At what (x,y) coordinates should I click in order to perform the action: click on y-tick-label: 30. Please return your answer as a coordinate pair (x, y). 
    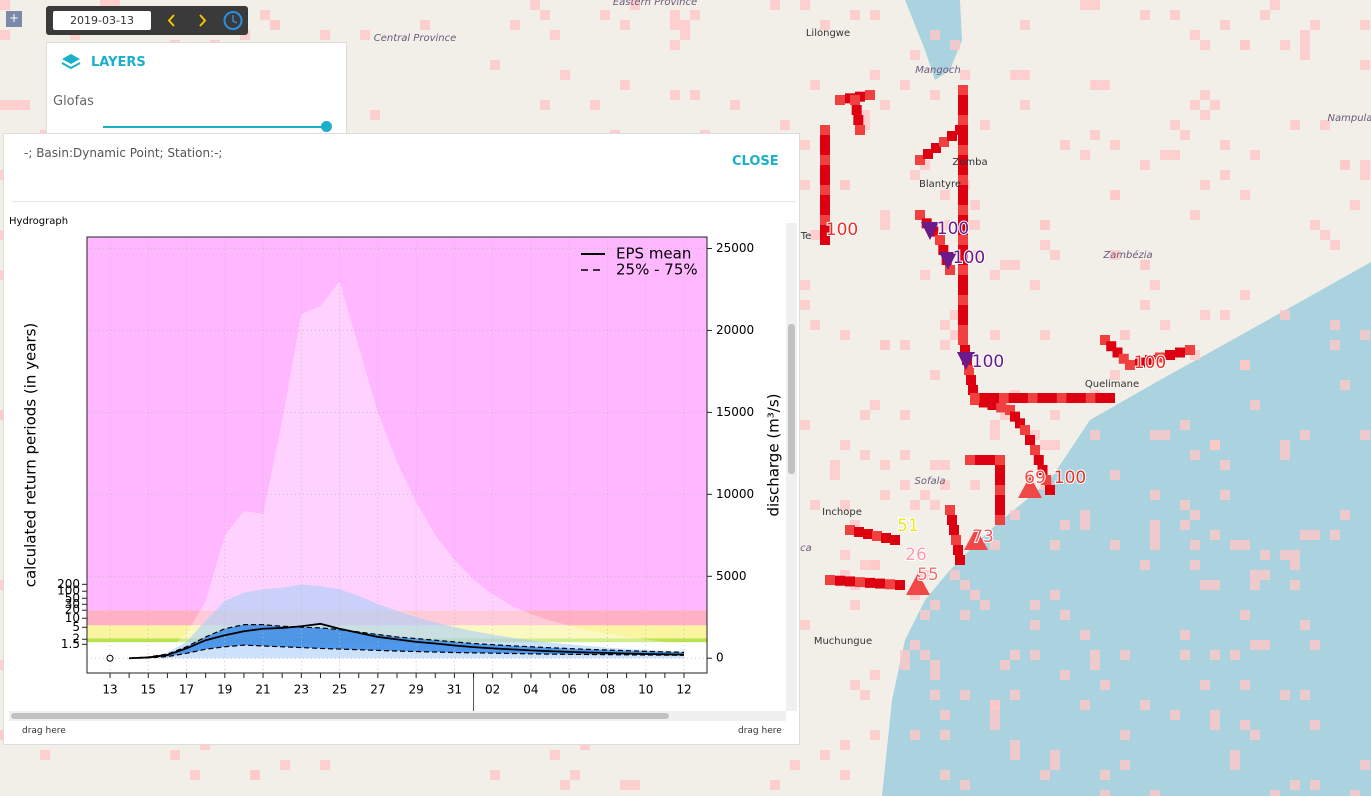
    Looking at the image, I should click on (72, 604).